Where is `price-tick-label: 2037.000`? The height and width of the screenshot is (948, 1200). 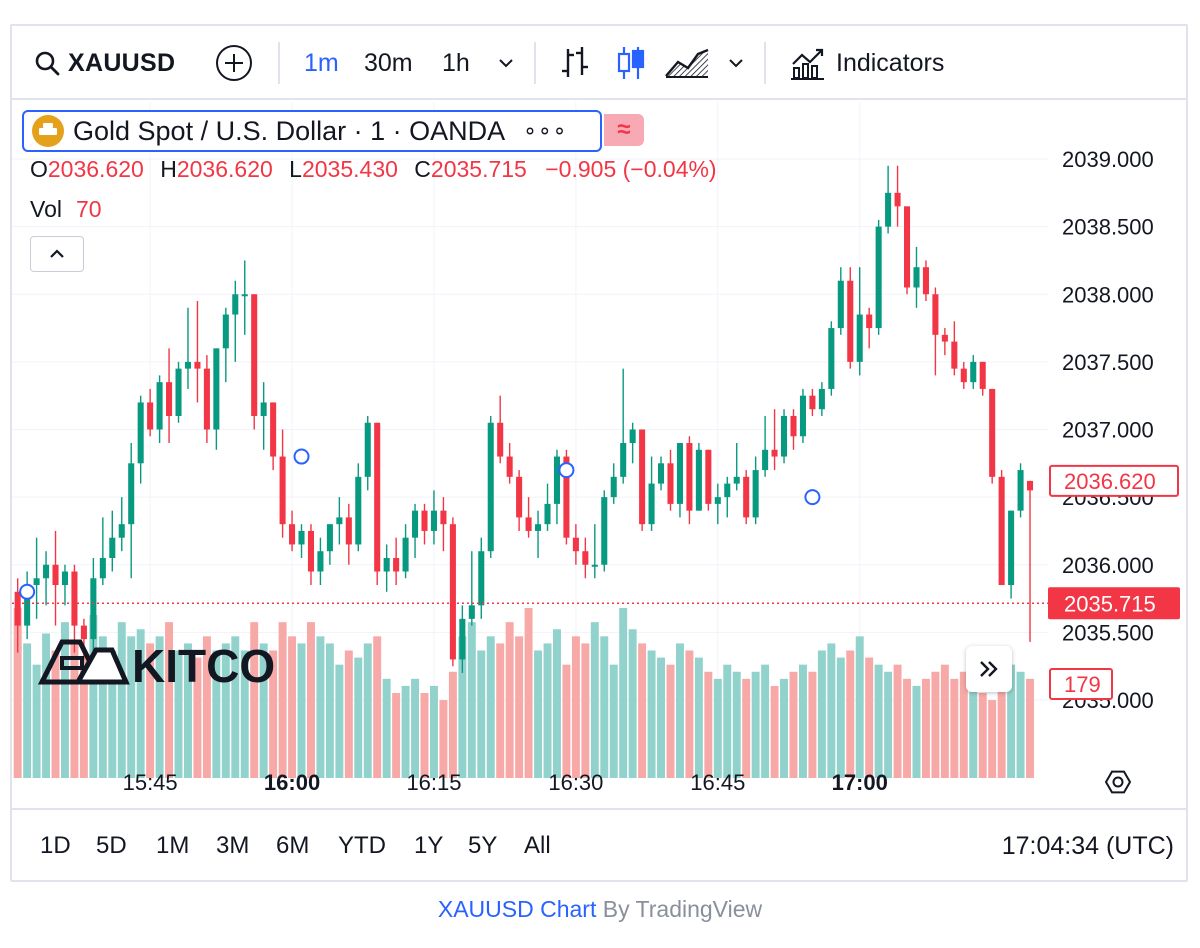
price-tick-label: 2037.000 is located at coordinates (1108, 430).